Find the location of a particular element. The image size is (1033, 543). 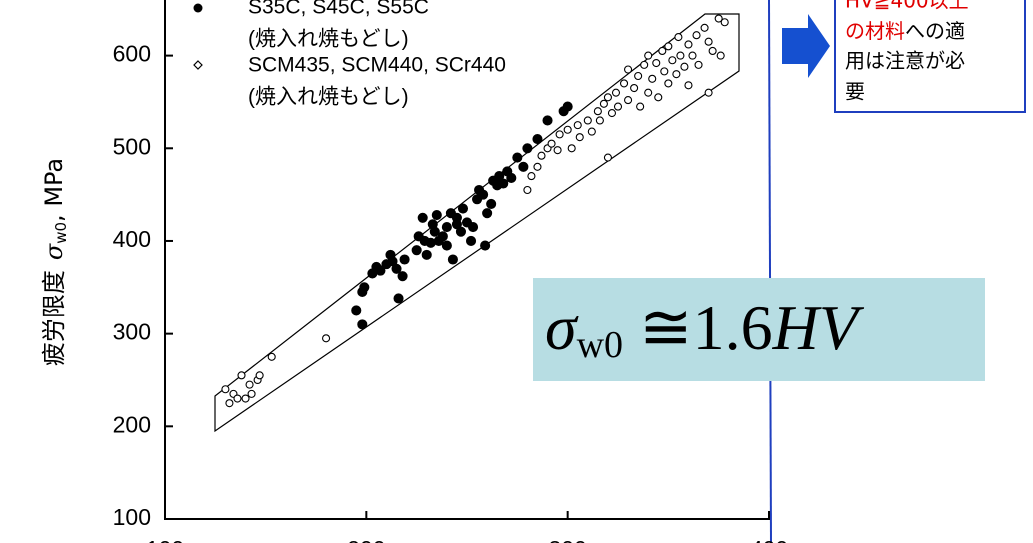

note-text: への適 is located at coordinates (935, 31).